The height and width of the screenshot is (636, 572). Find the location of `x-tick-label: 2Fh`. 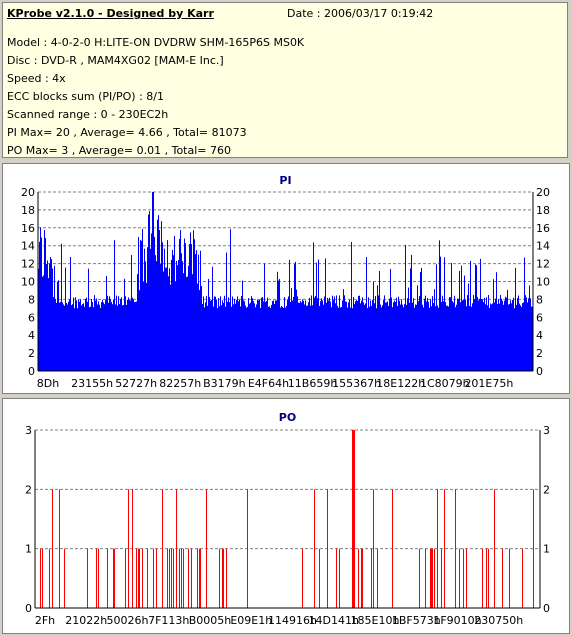

x-tick-label: 2Fh is located at coordinates (45, 620).